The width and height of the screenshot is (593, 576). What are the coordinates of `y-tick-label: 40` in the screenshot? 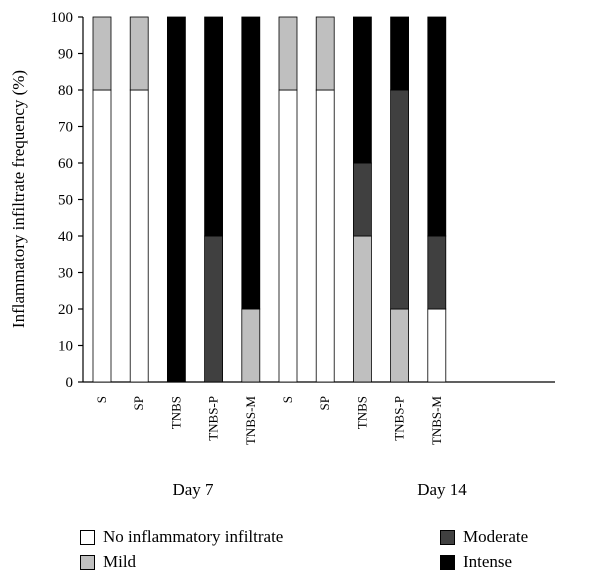 It's located at (65, 237).